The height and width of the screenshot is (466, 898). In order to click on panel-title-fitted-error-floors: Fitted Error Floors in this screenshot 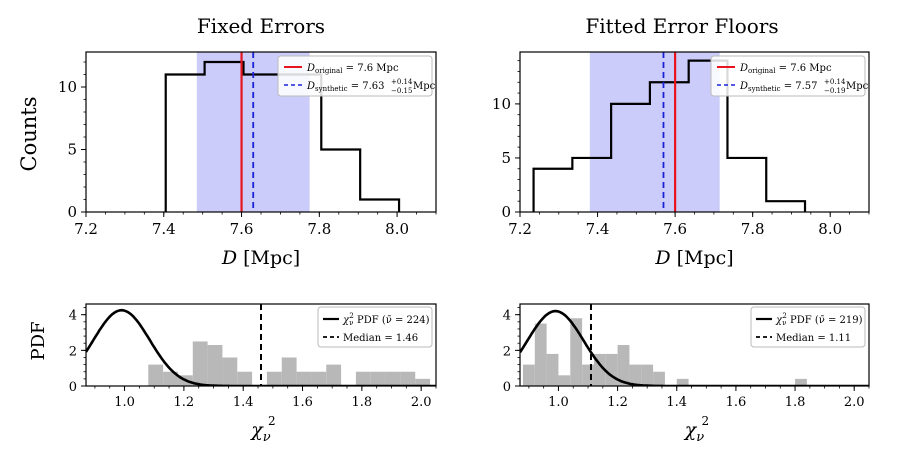, I will do `click(681, 26)`.